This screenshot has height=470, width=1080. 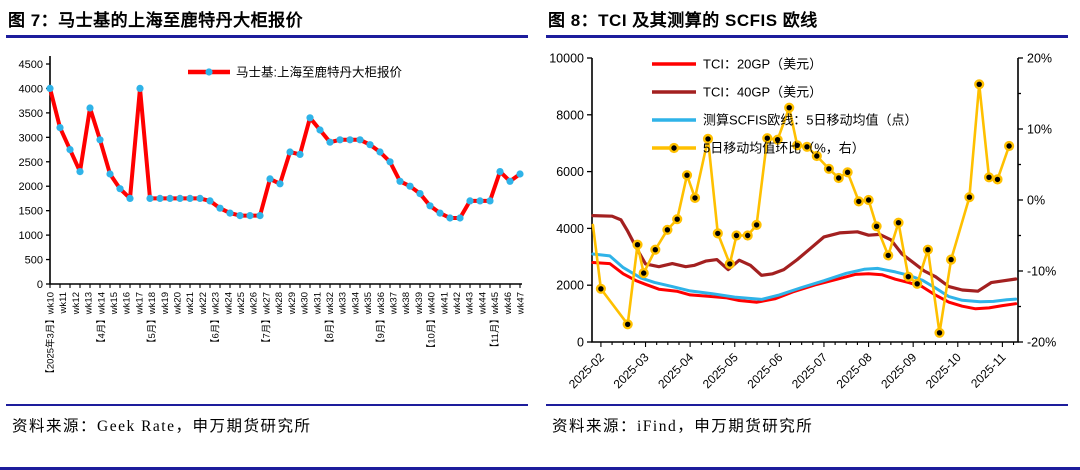 I want to click on svg-text: wk43, so click(x=470, y=303).